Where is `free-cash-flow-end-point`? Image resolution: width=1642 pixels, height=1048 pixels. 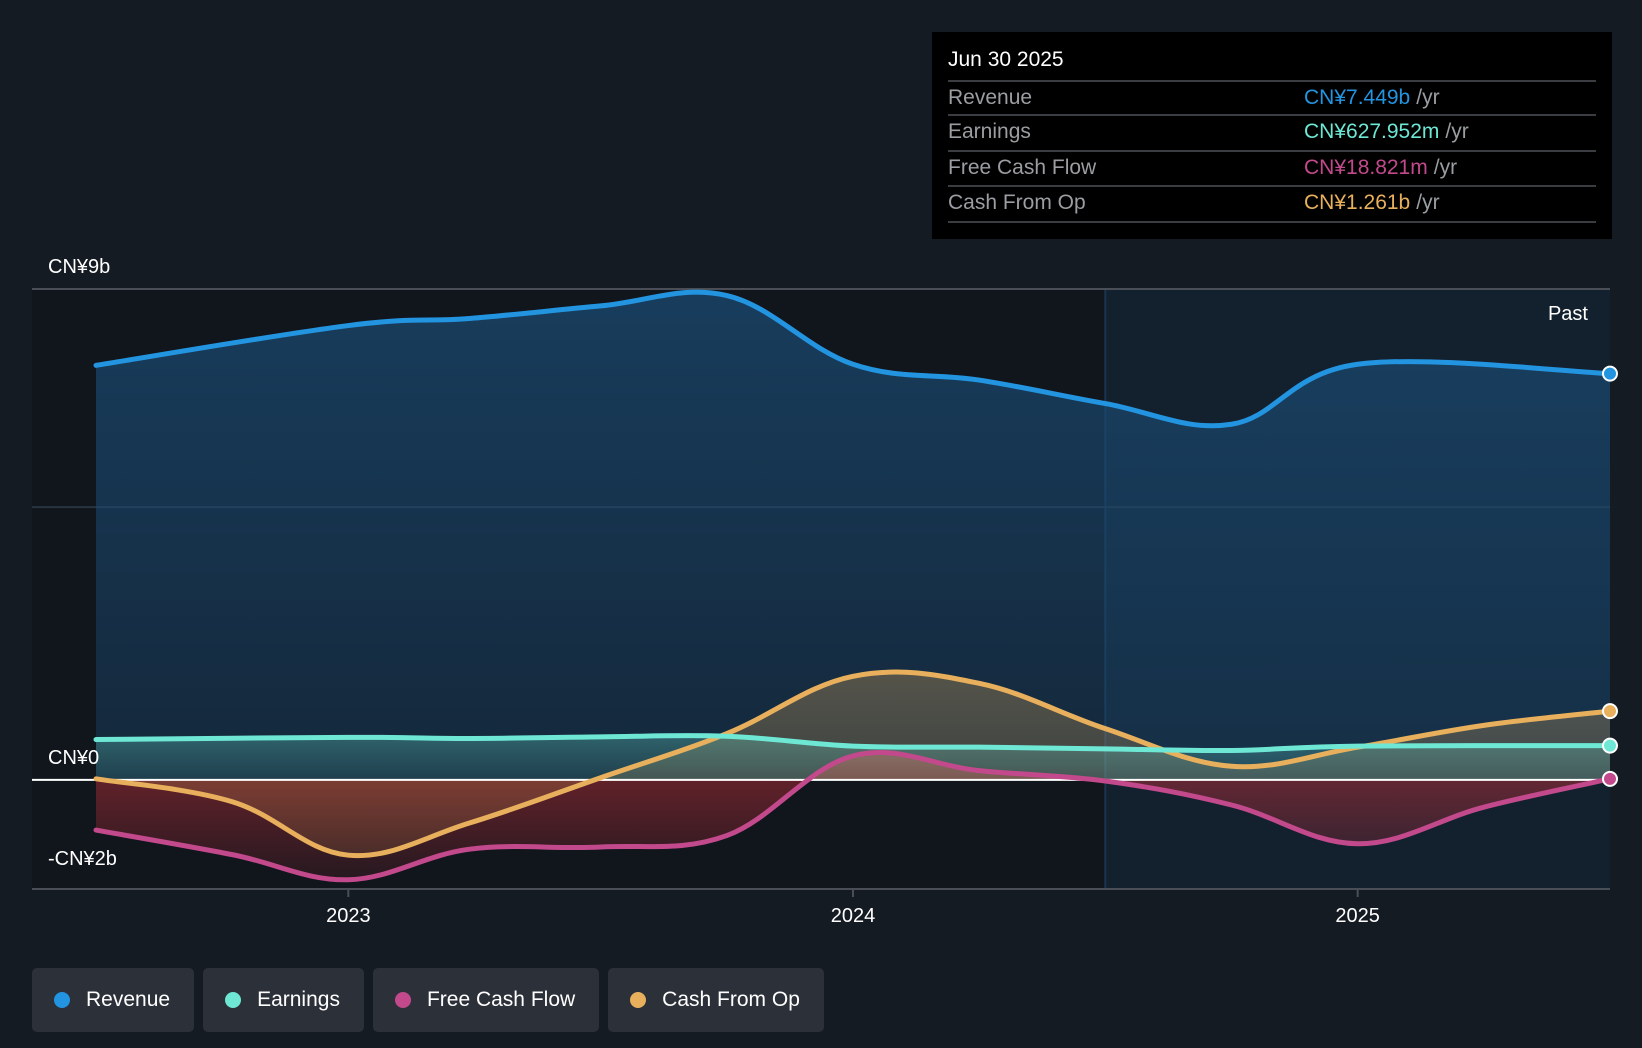
free-cash-flow-end-point is located at coordinates (1610, 778).